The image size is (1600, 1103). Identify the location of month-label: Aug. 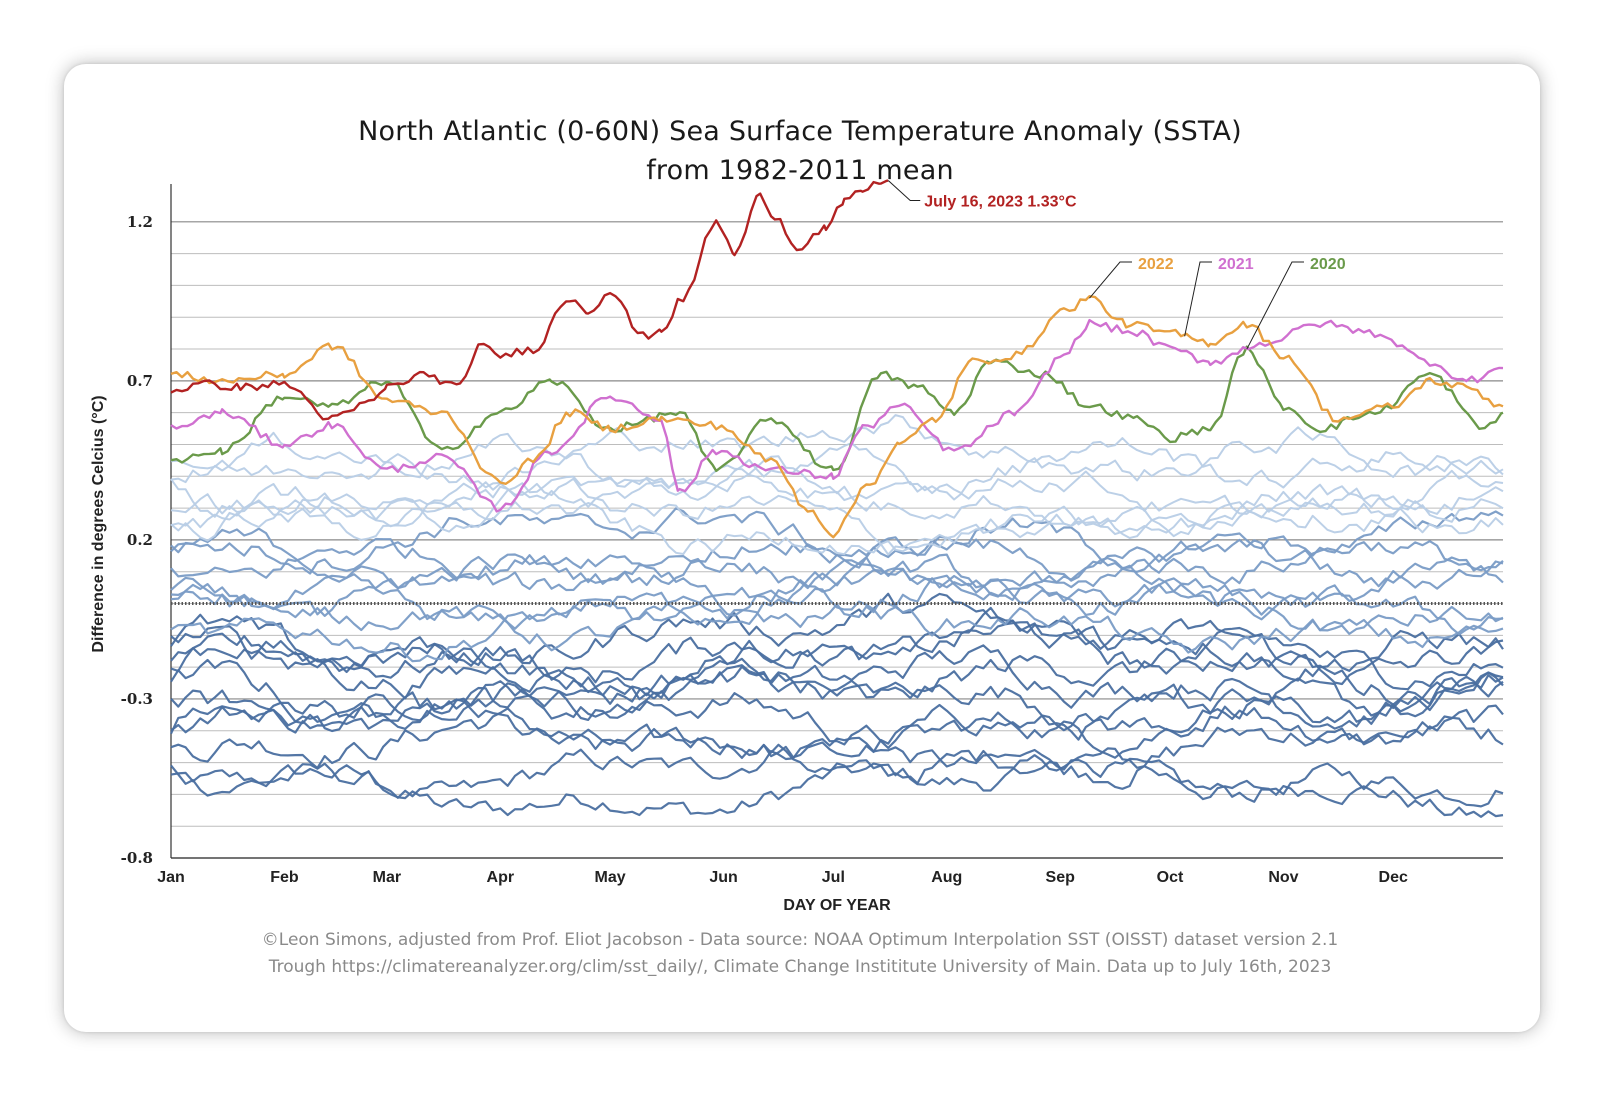
(946, 877).